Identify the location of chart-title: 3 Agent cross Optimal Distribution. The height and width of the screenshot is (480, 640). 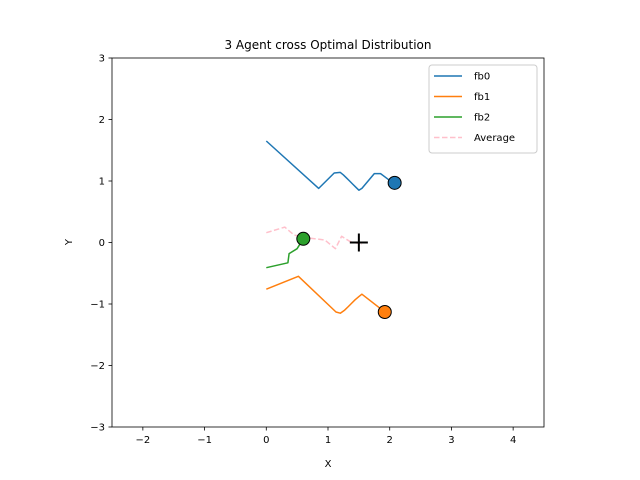
(327, 45).